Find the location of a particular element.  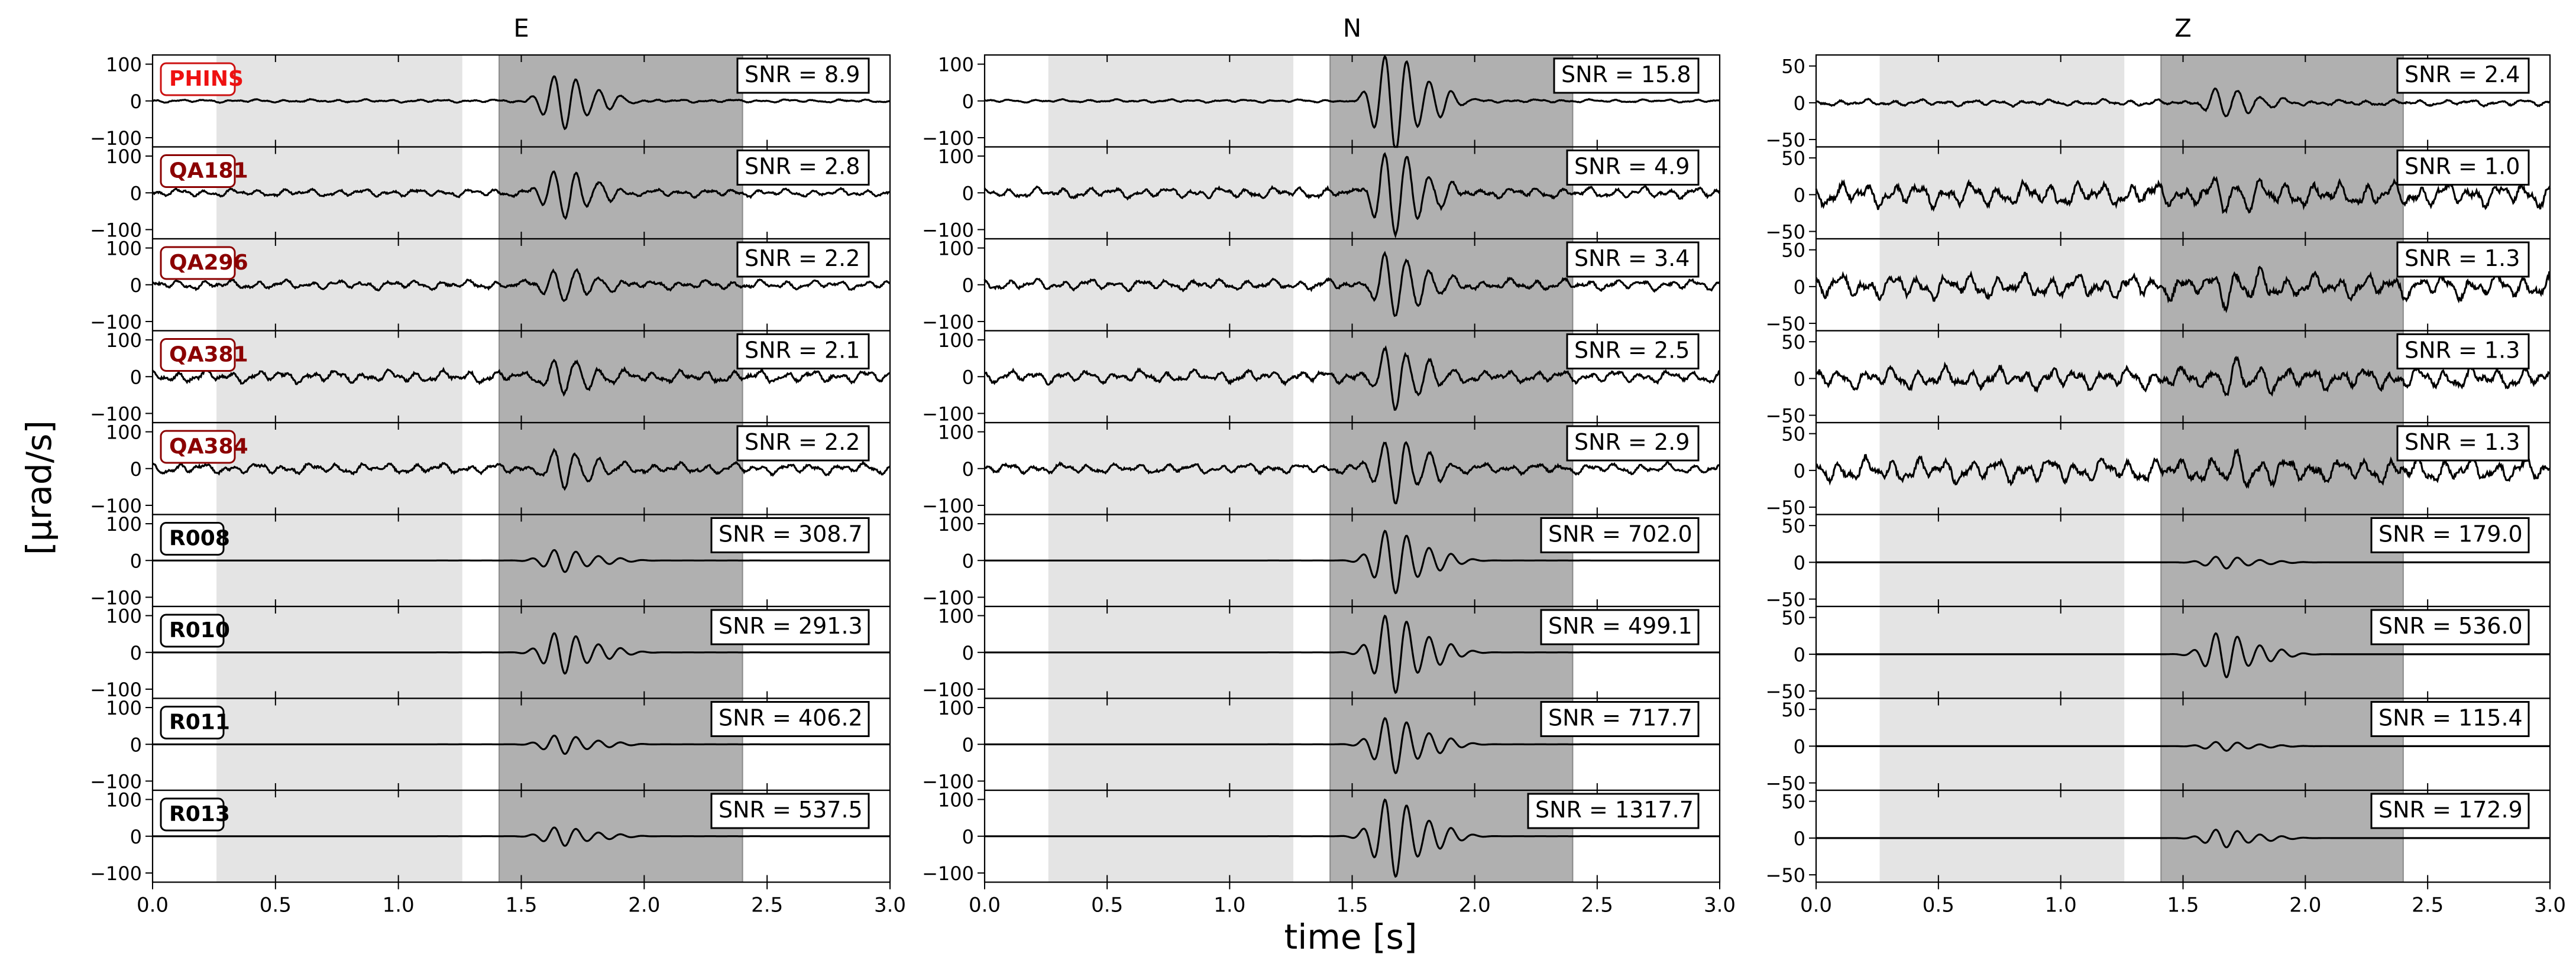

snr-label: SNR = 179.0 is located at coordinates (2451, 534).